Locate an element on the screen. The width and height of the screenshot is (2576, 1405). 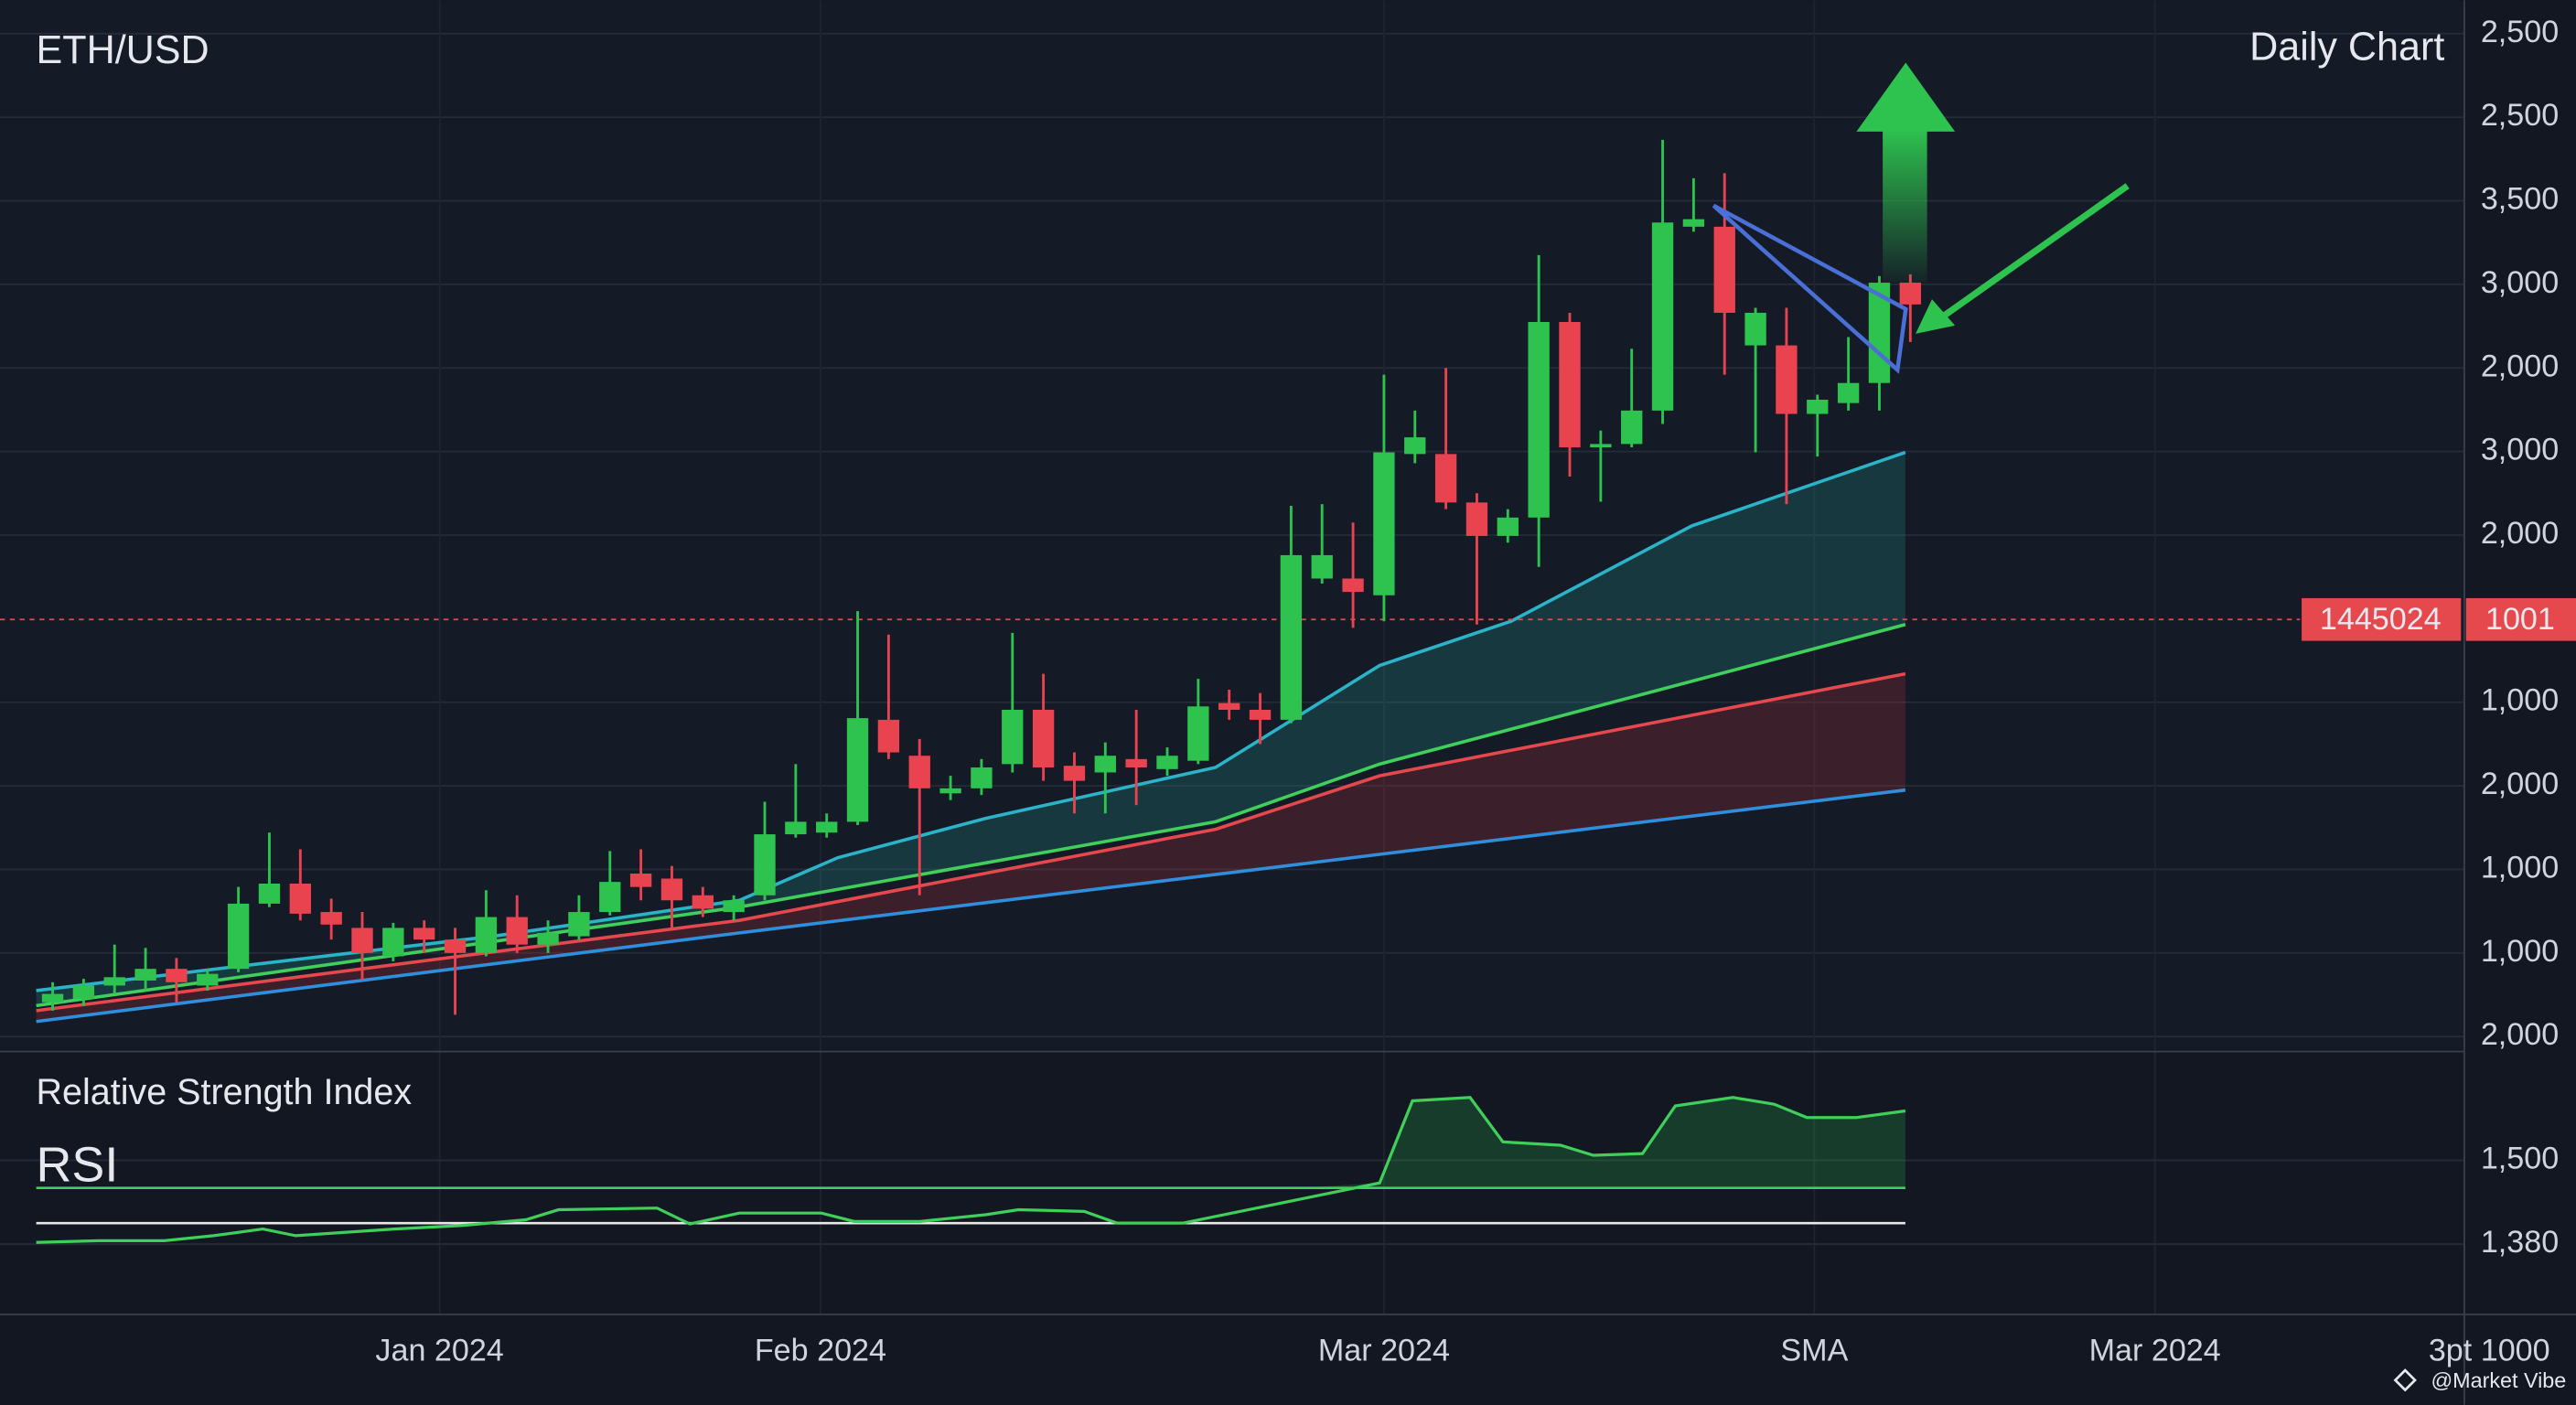
price-axis-label: 1001 is located at coordinates (2520, 619).